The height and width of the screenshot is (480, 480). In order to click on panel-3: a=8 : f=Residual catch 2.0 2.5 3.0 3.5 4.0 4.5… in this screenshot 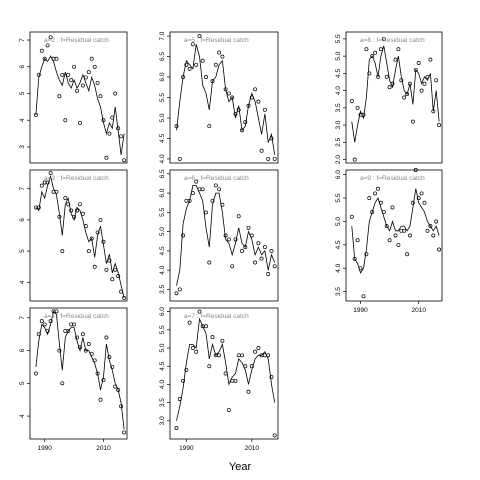, I will do `click(389, 97)`.